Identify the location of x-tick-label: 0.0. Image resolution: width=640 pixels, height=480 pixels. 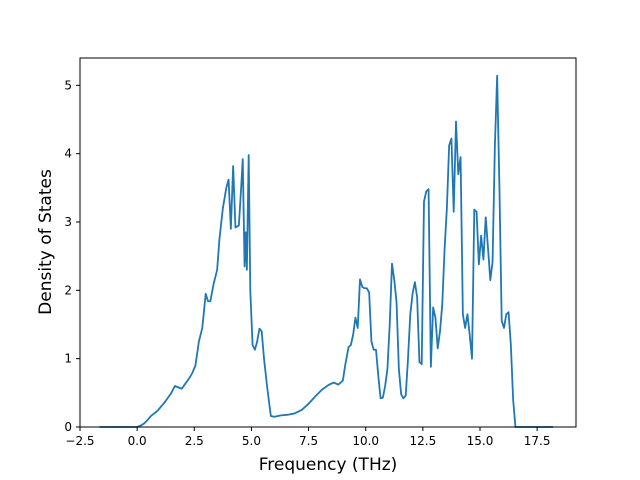
(137, 441).